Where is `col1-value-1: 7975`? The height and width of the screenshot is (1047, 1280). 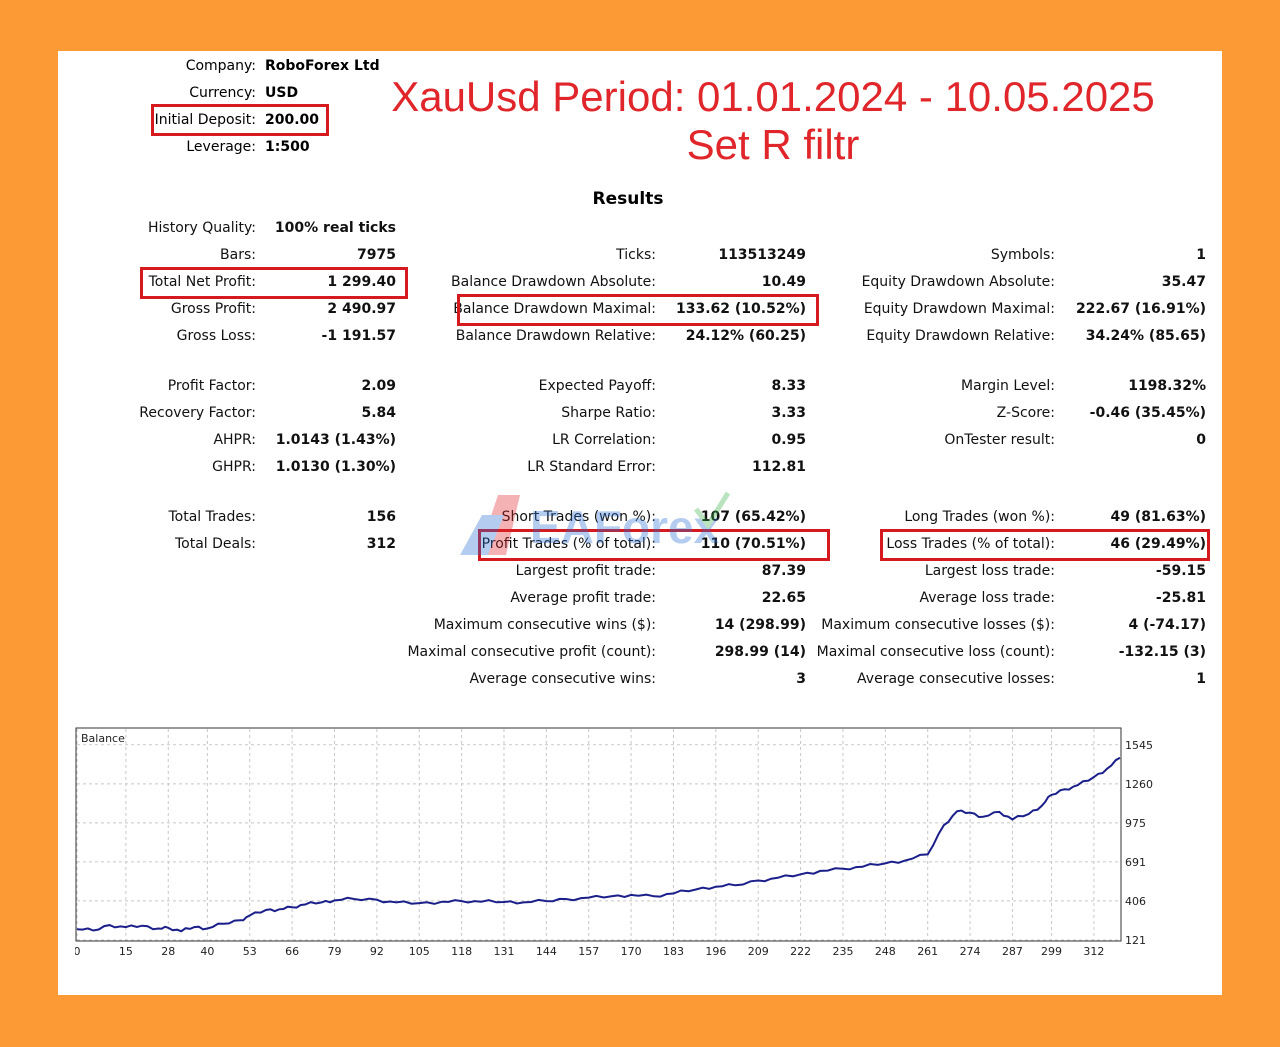 col1-value-1: 7975 is located at coordinates (376, 255).